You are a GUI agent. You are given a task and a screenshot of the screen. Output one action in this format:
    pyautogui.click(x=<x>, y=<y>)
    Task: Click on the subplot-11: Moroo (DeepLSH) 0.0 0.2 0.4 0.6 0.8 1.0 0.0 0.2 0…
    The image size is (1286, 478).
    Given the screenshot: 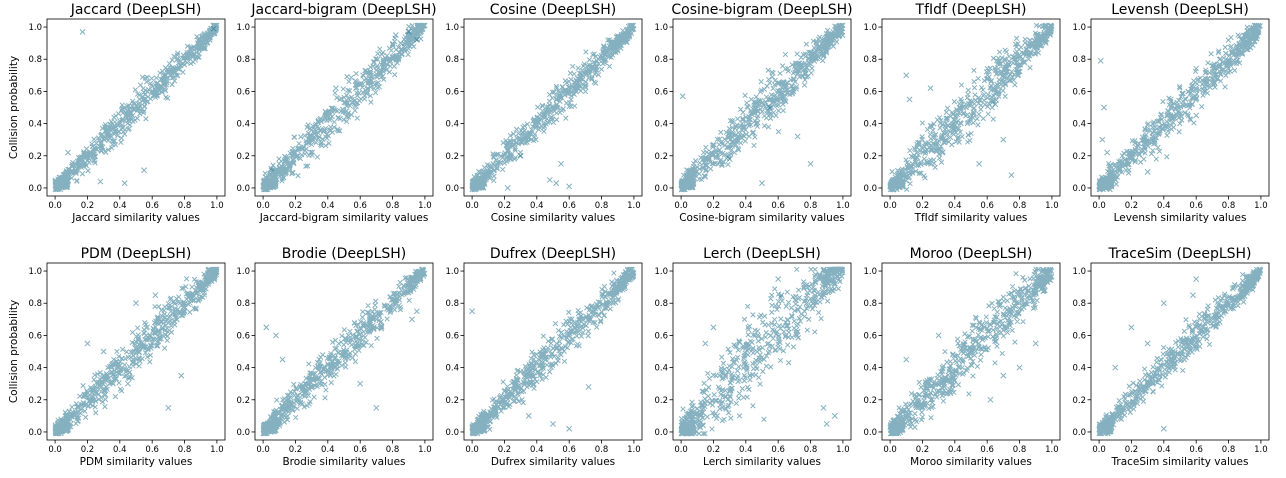 What is the action you would take?
    pyautogui.click(x=962, y=357)
    